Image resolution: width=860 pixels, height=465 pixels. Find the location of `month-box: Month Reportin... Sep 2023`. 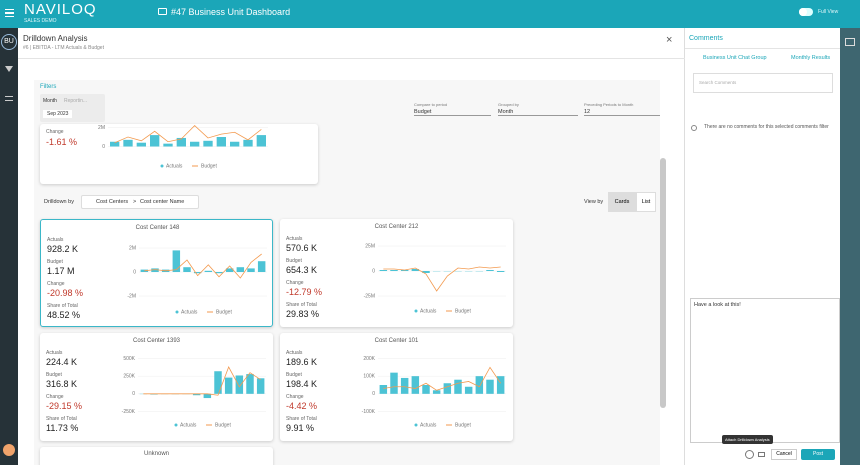

month-box: Month Reportin... Sep 2023 is located at coordinates (72, 108).